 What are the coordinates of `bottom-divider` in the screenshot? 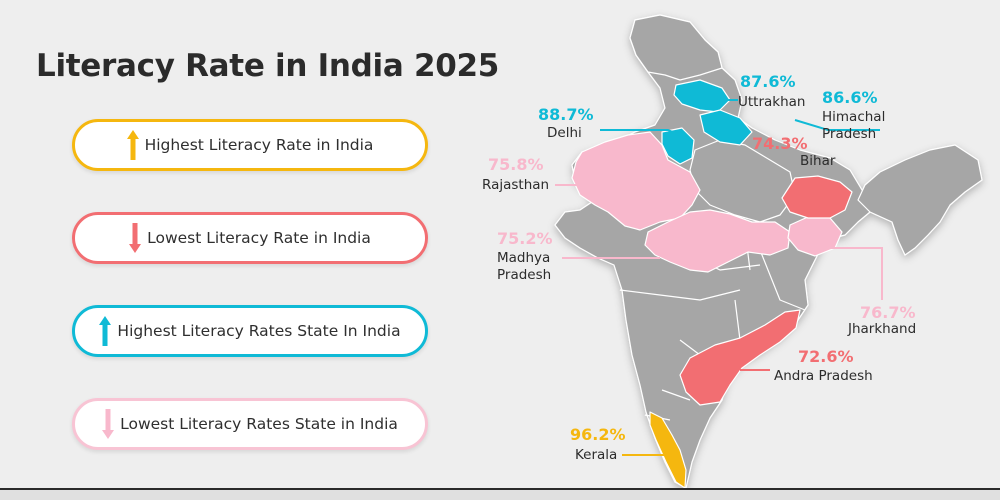 It's located at (500, 494).